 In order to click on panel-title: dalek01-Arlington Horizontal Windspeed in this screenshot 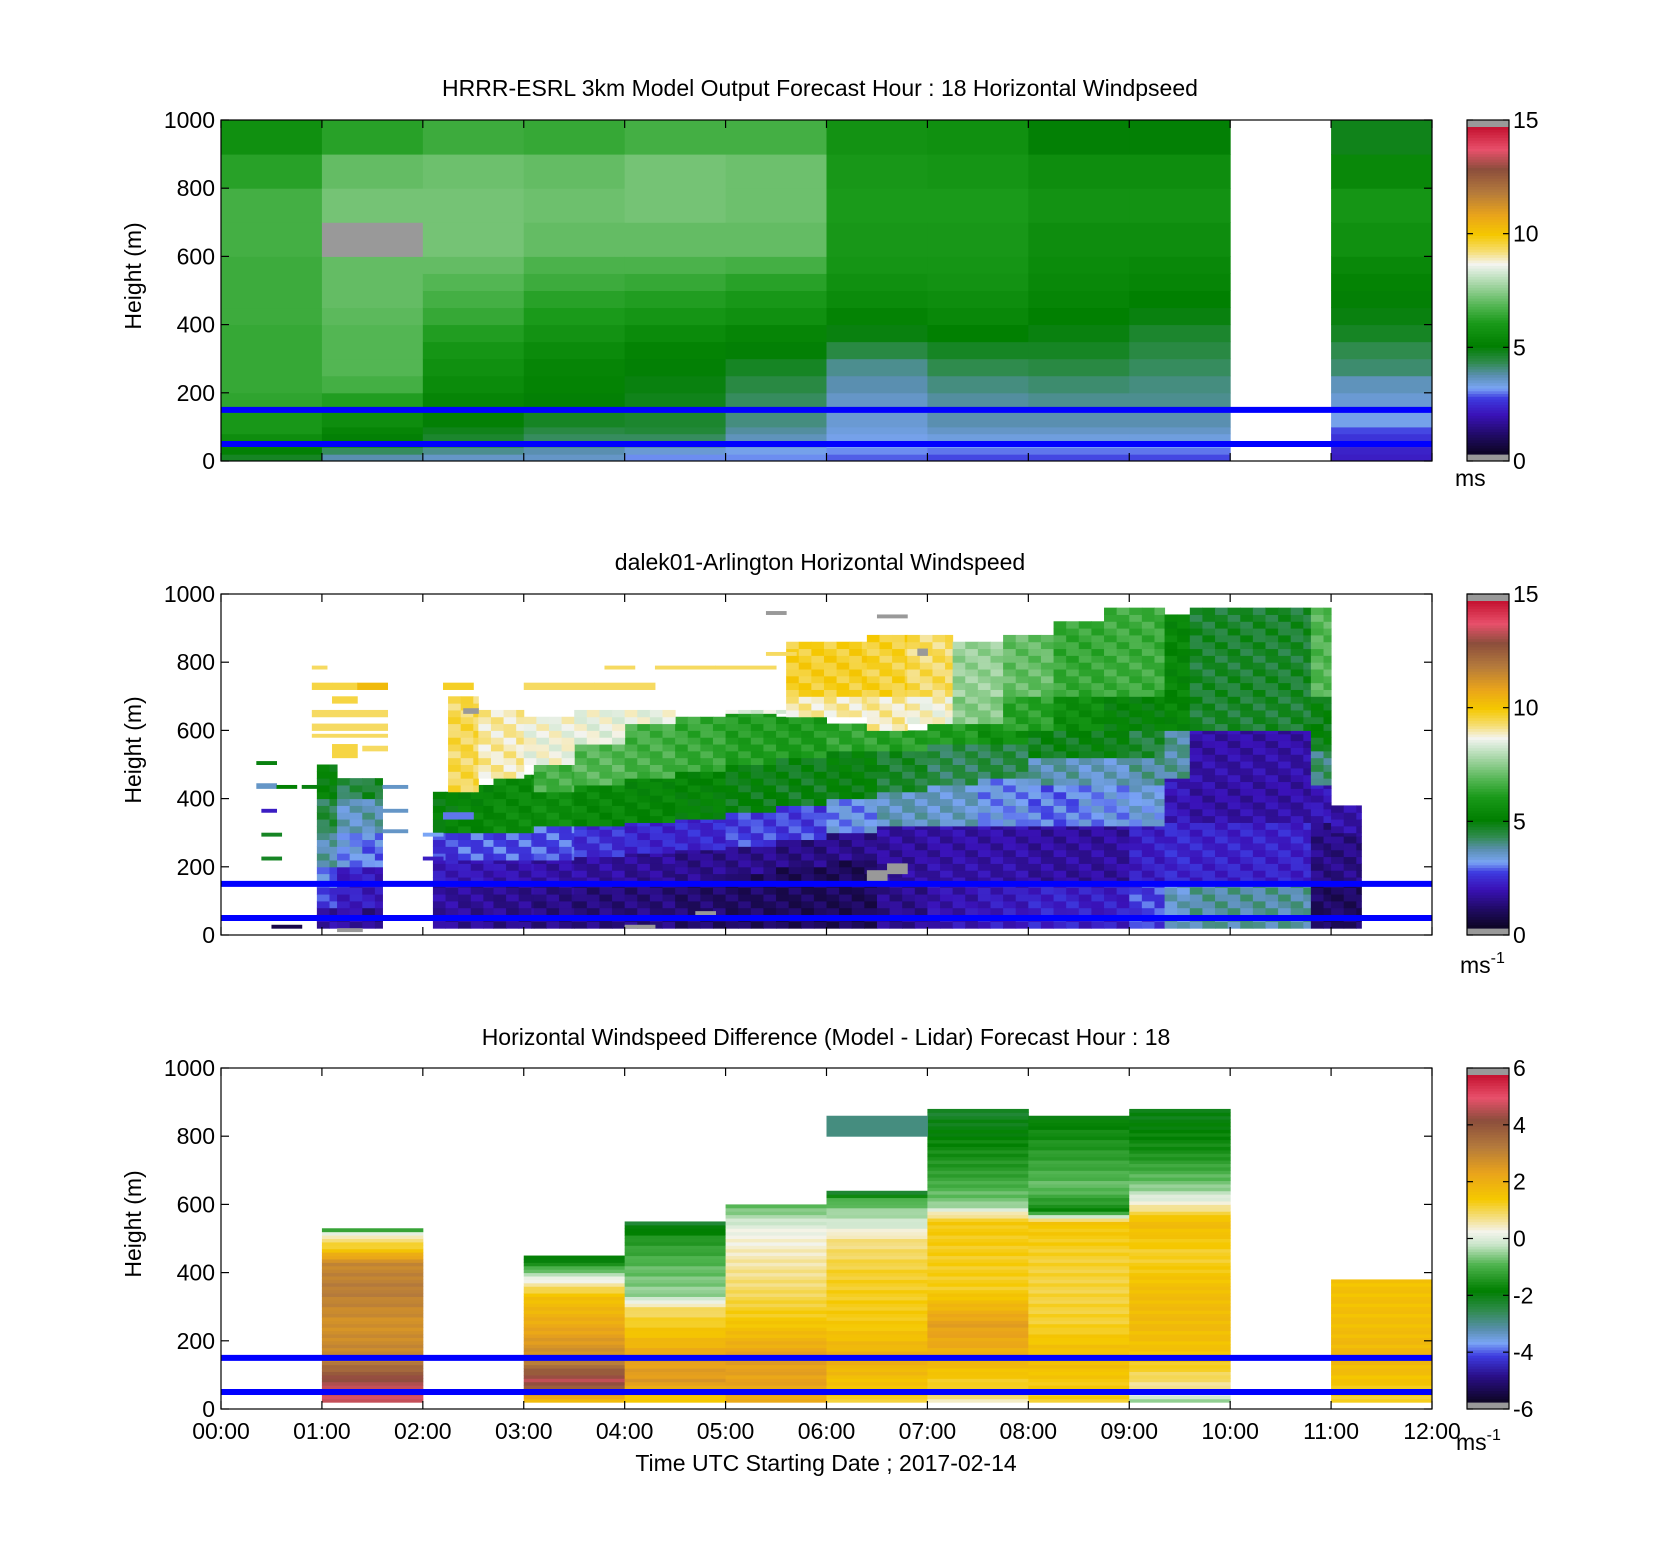, I will do `click(820, 562)`.